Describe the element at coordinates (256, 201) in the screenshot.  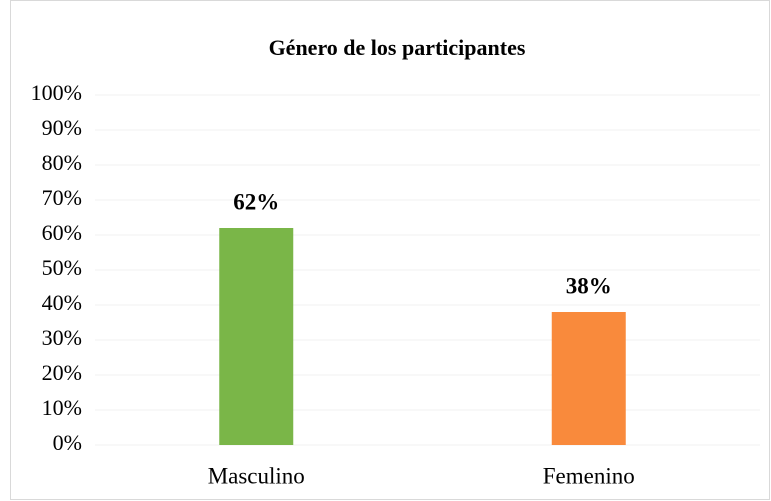
I see `data-label: 62%` at that location.